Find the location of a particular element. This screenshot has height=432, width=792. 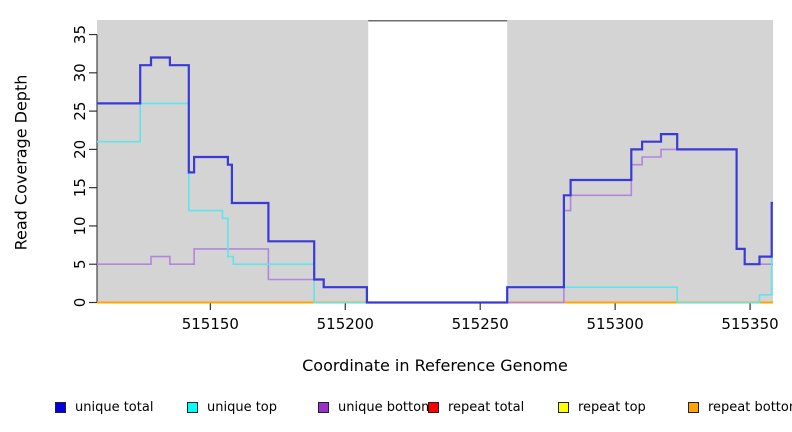

y-tick-label: 20 is located at coordinates (80, 149).